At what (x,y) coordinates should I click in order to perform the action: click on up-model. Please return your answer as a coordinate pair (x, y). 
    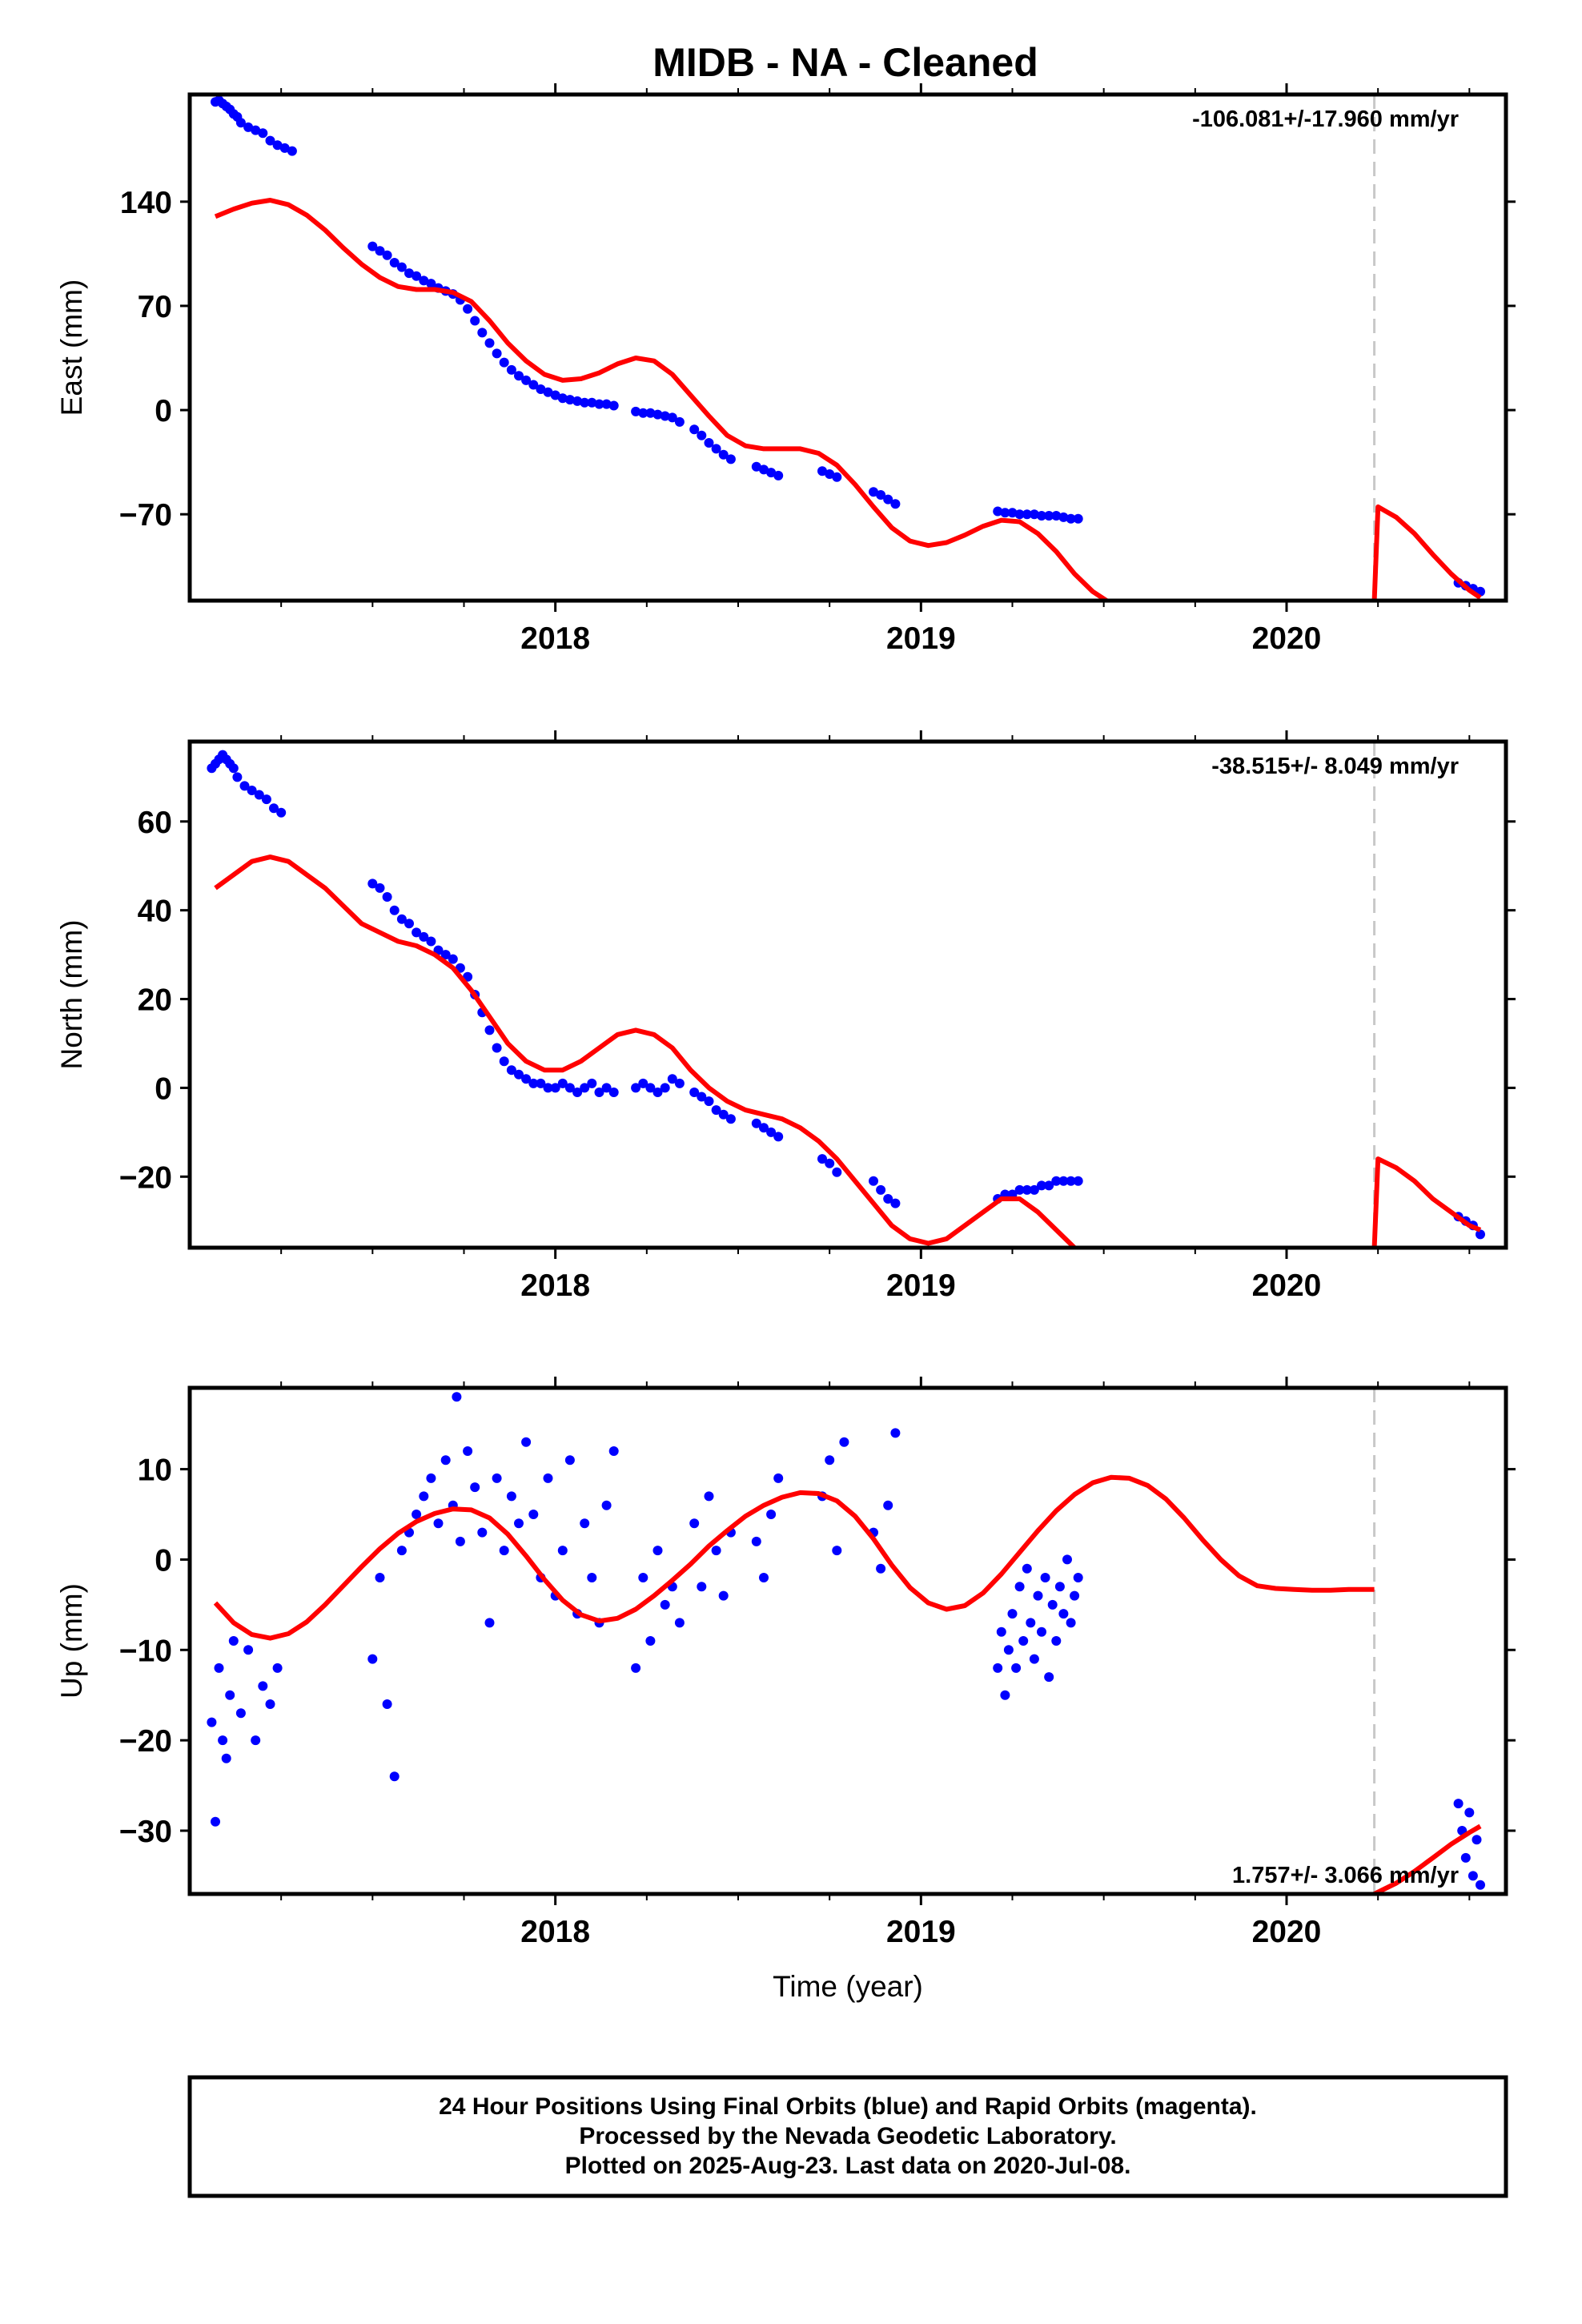
    Looking at the image, I should click on (847, 1684).